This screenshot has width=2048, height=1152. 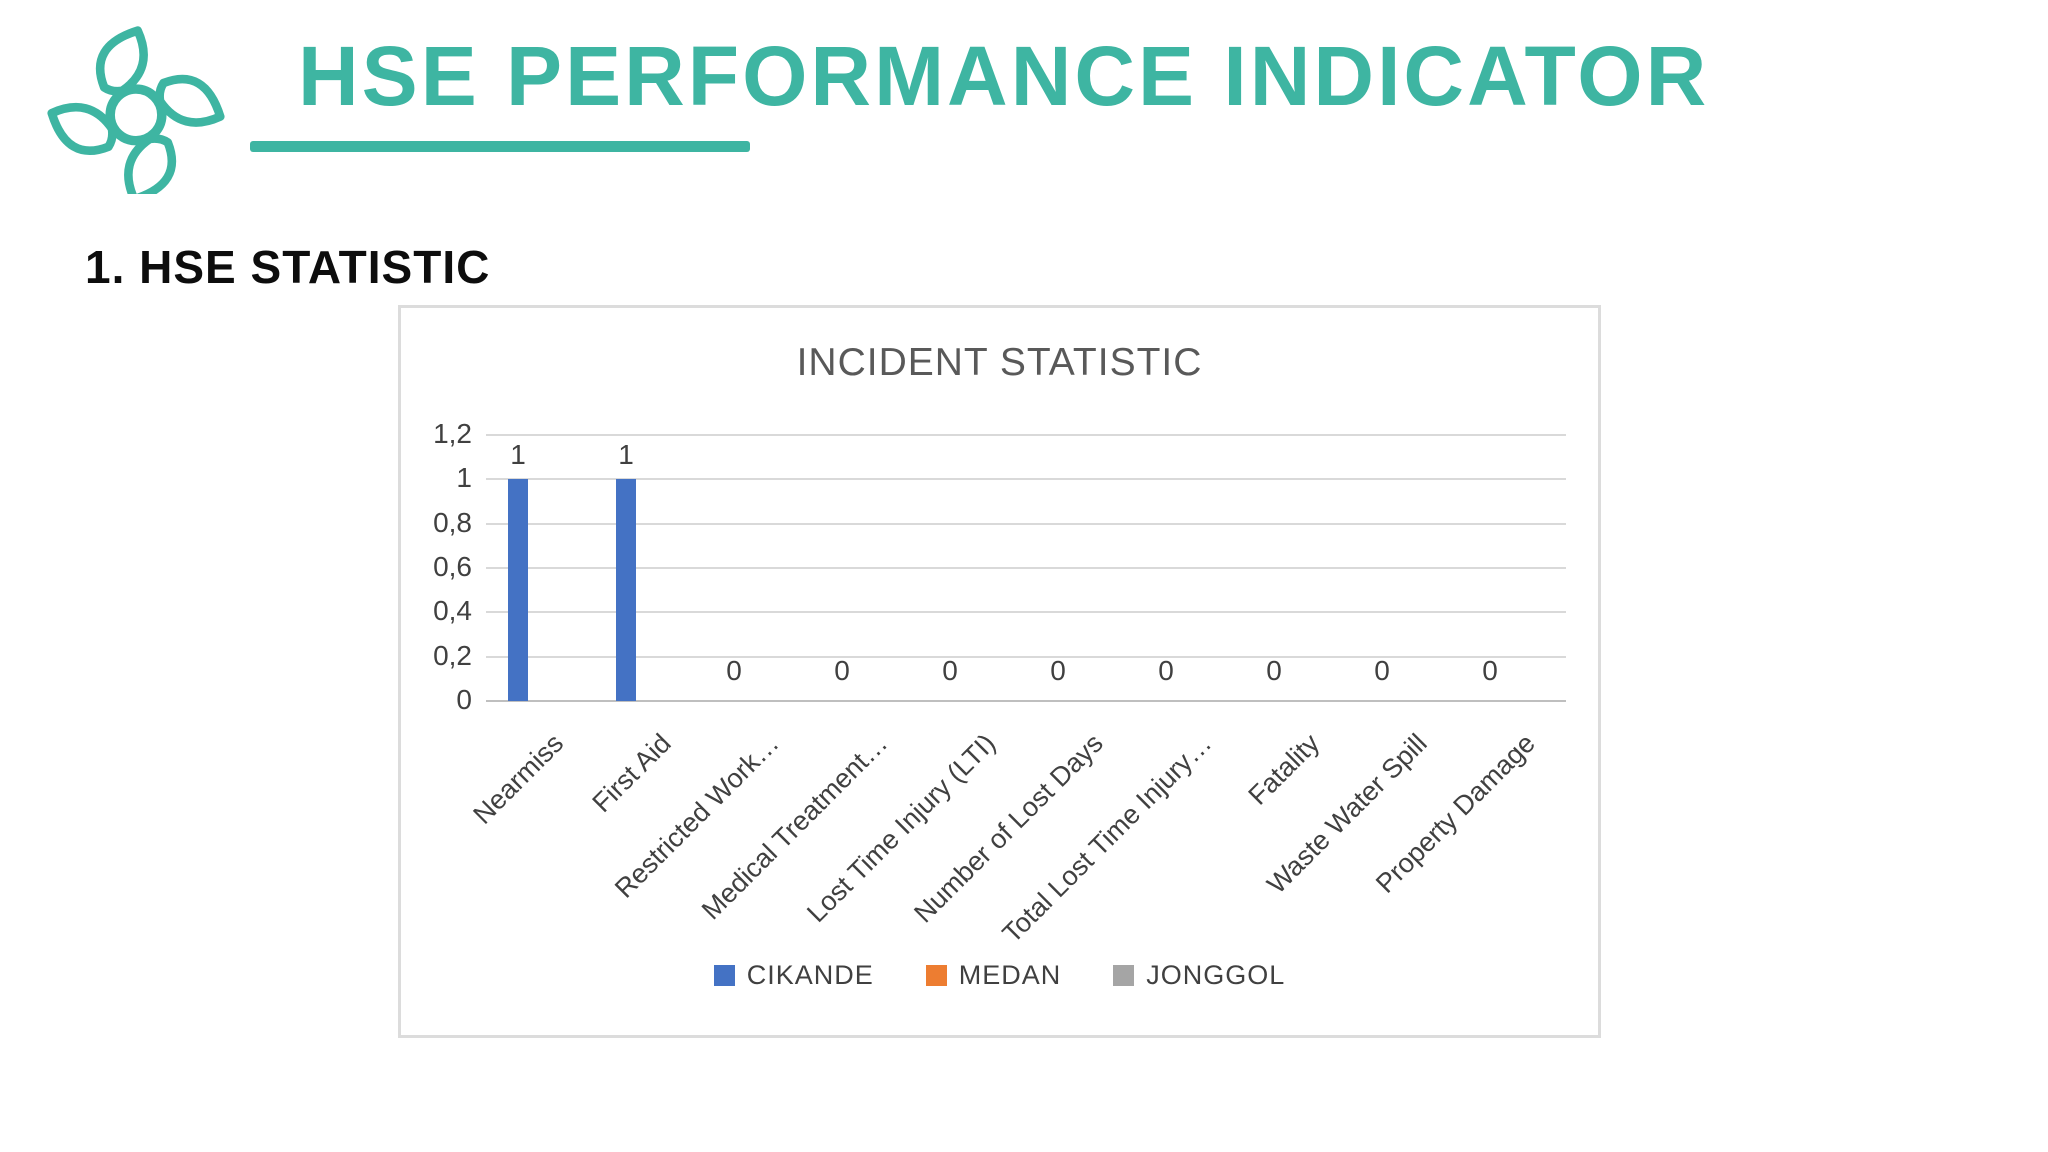 I want to click on x-axis-line, so click(x=1026, y=701).